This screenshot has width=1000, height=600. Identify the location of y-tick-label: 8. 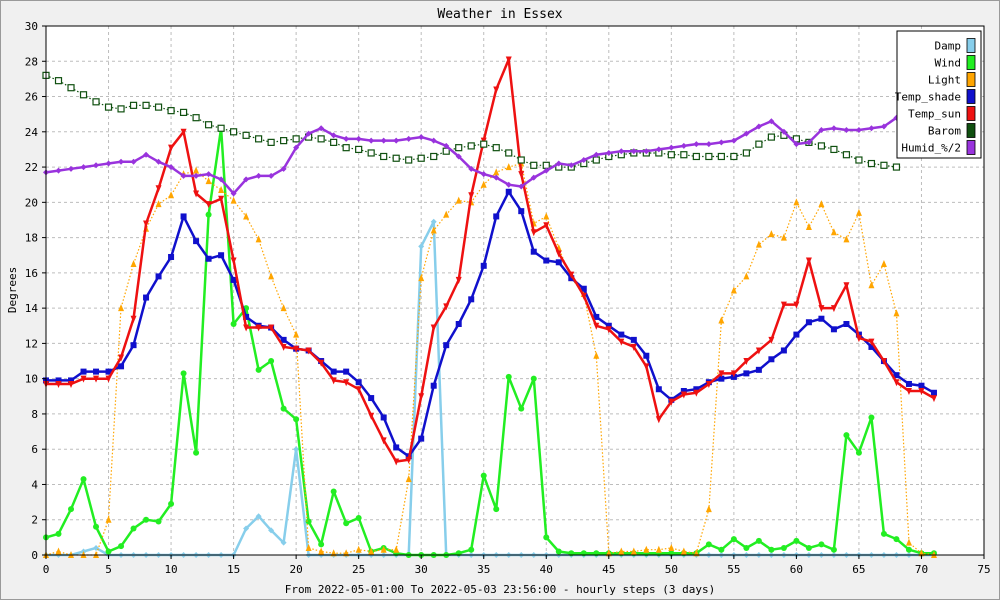
(34, 414).